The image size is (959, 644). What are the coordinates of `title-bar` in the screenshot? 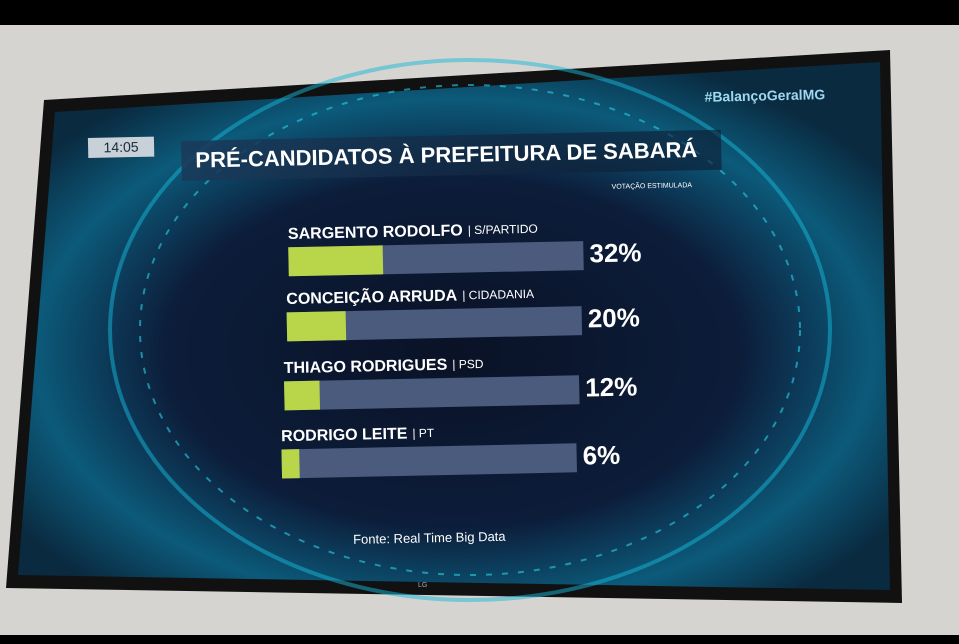 It's located at (451, 155).